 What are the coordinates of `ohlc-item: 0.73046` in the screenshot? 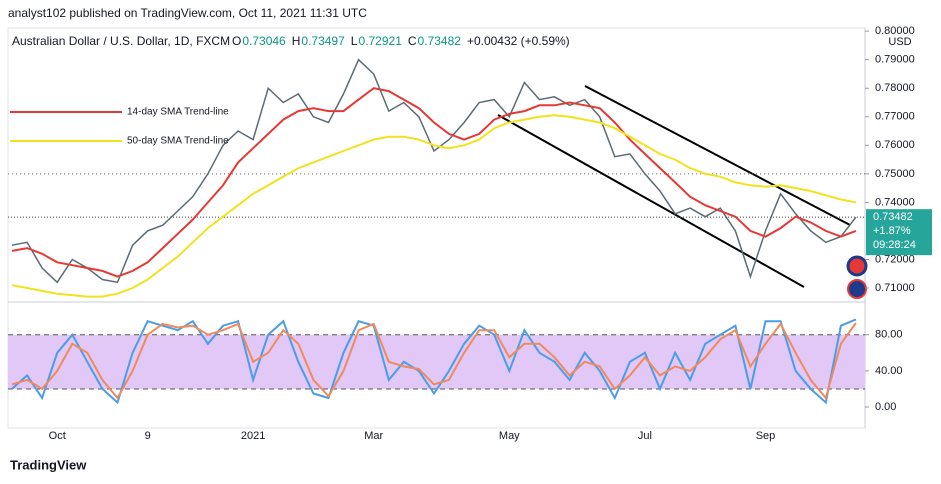 It's located at (264, 41).